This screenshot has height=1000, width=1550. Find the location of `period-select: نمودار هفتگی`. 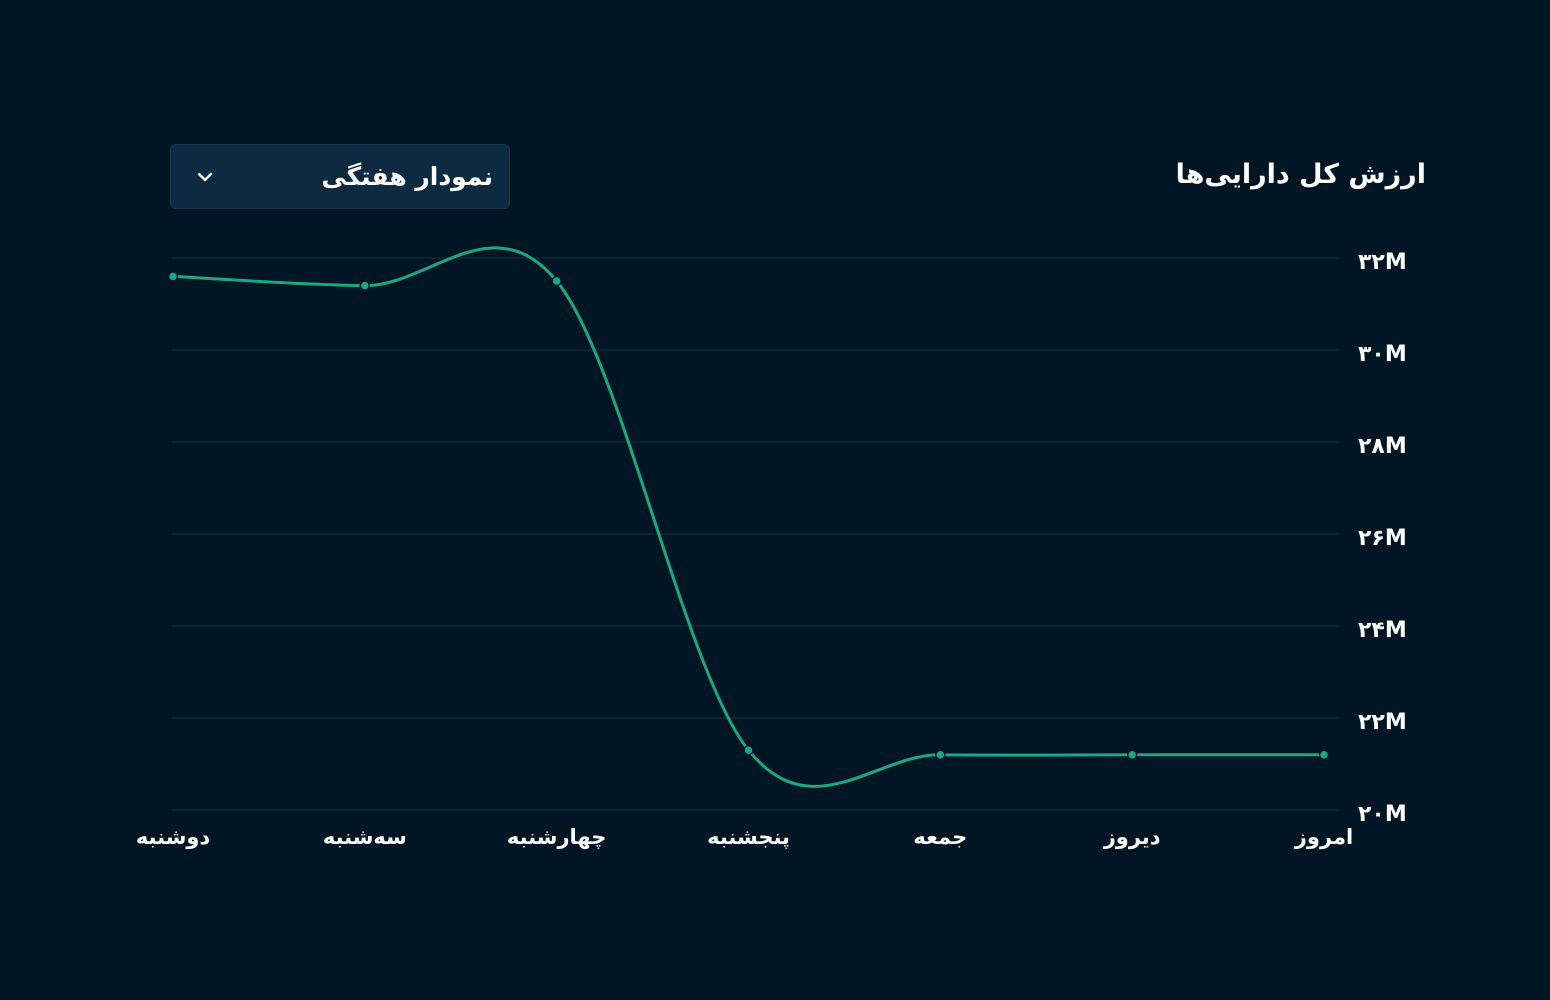

period-select: نمودار هفتگی is located at coordinates (340, 176).